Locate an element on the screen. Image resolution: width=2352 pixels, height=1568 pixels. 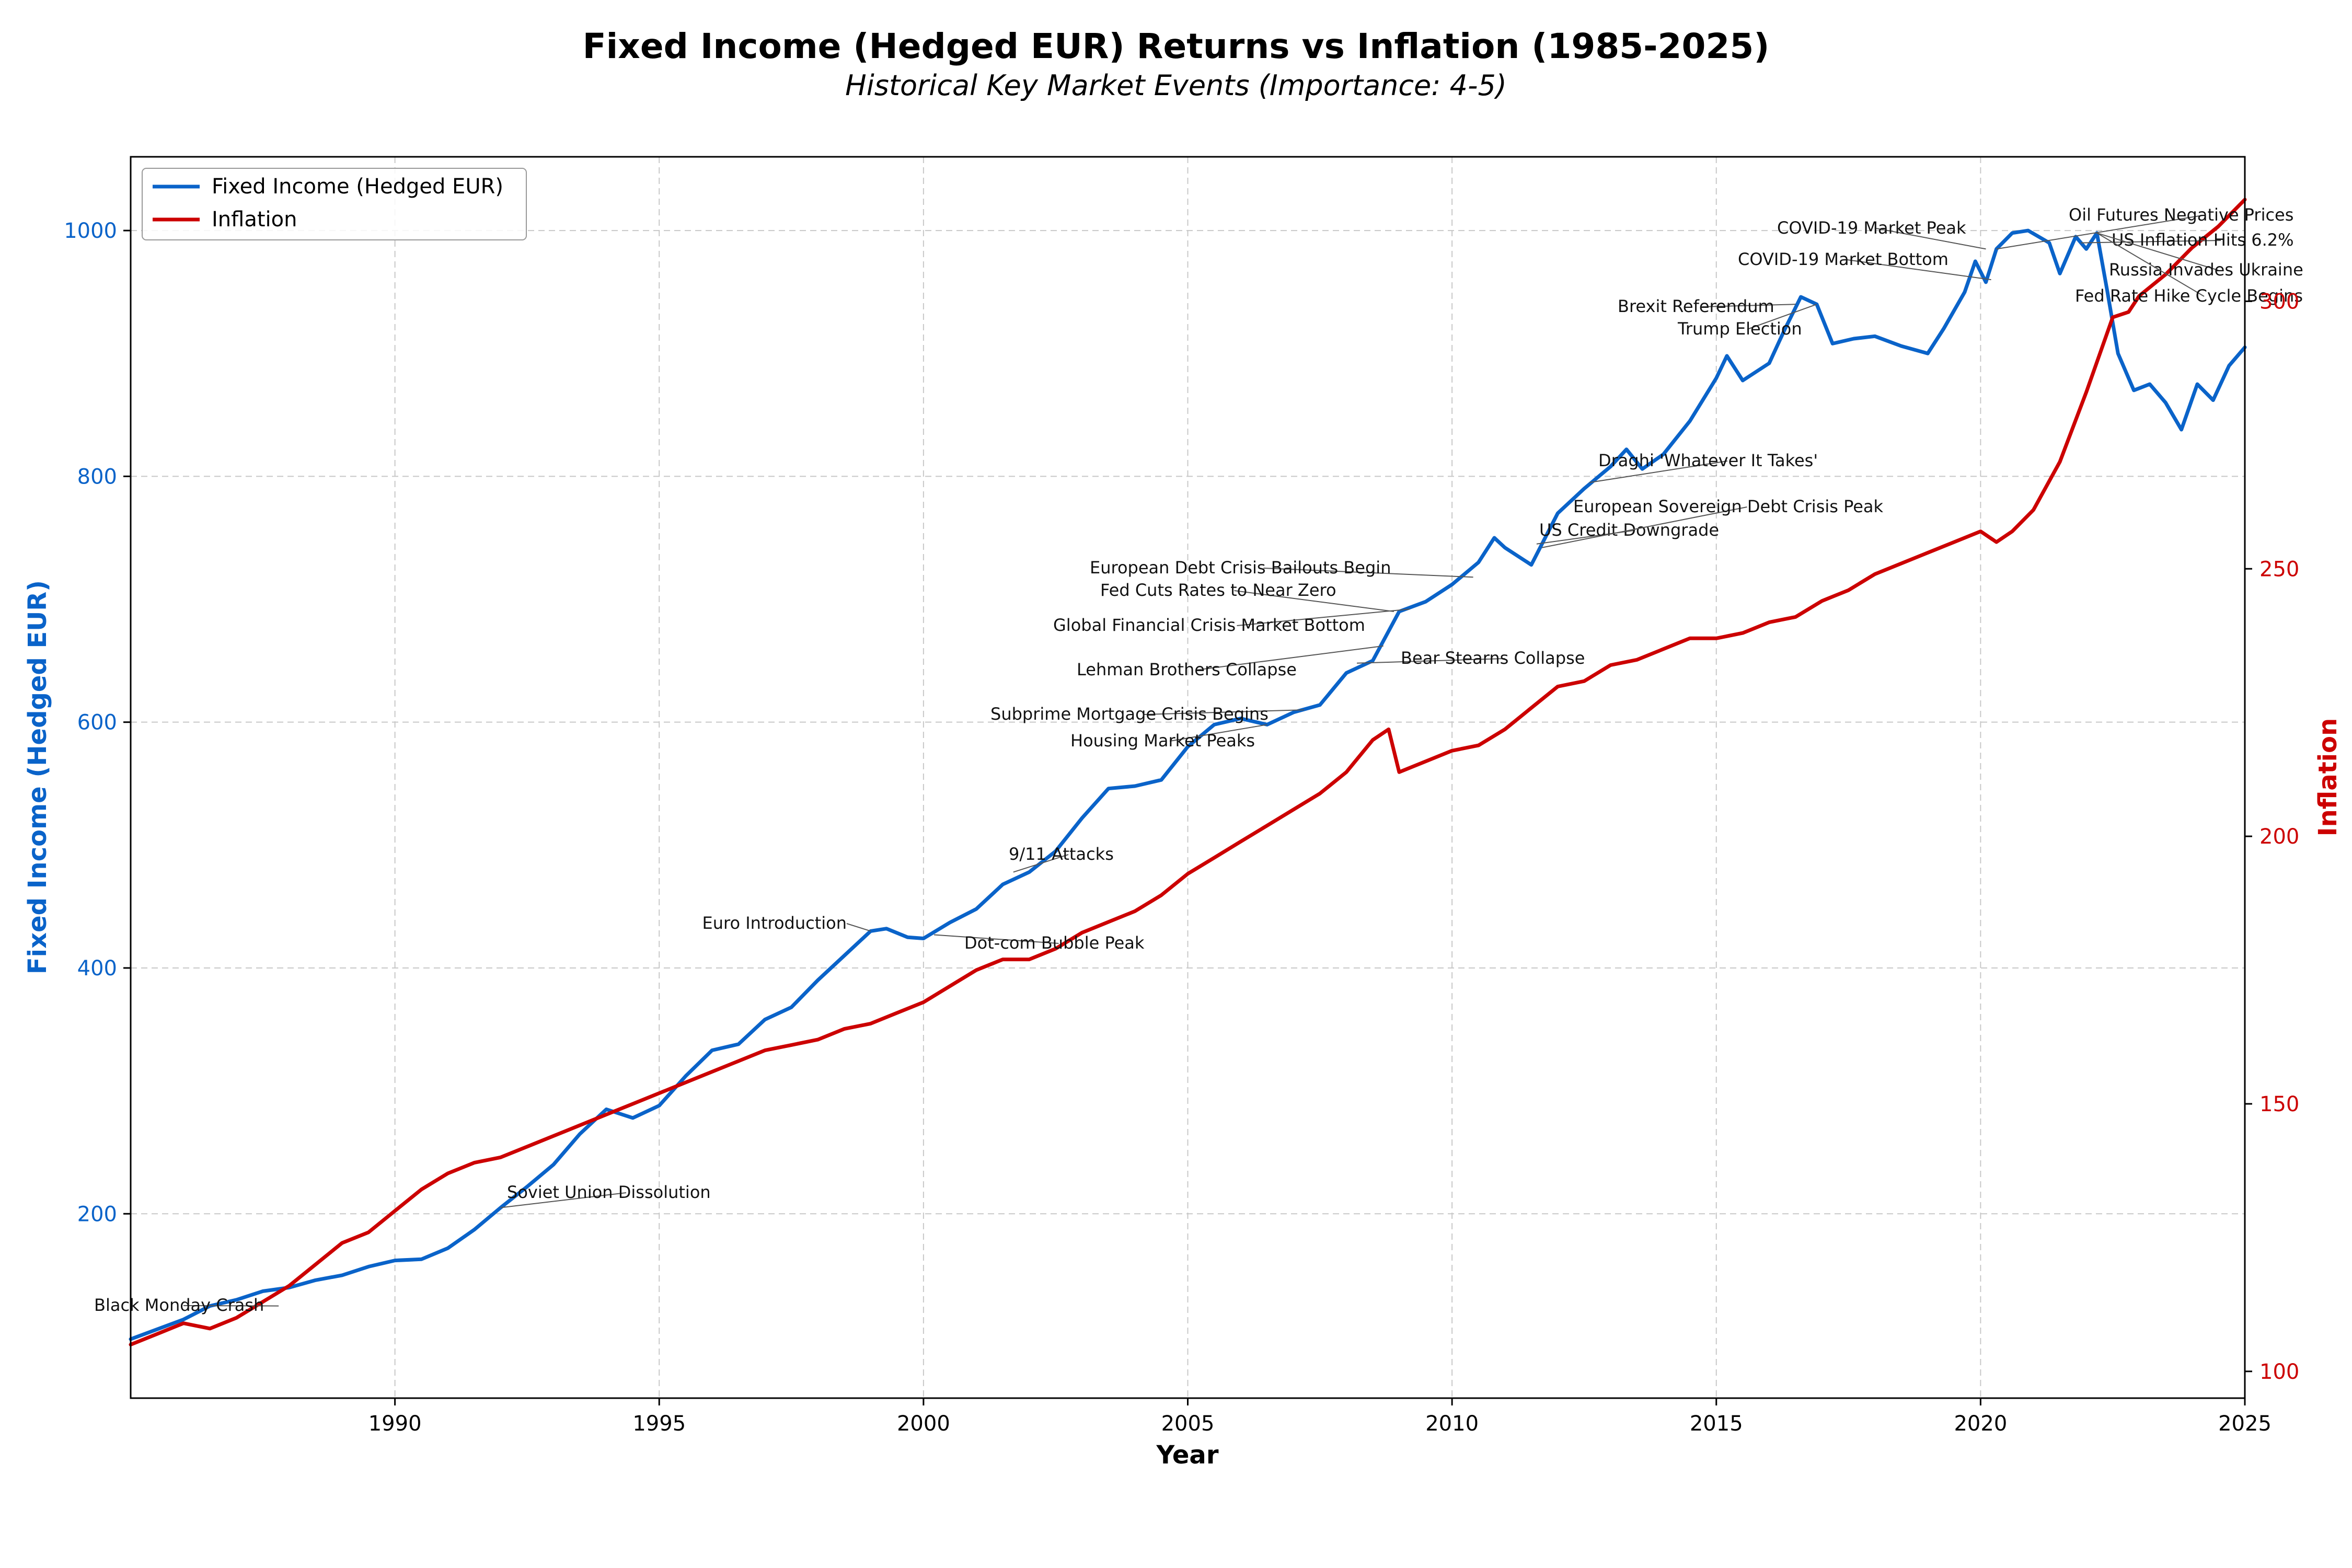
annotation-label: Housing Market Peaks is located at coordinates (1162, 741).